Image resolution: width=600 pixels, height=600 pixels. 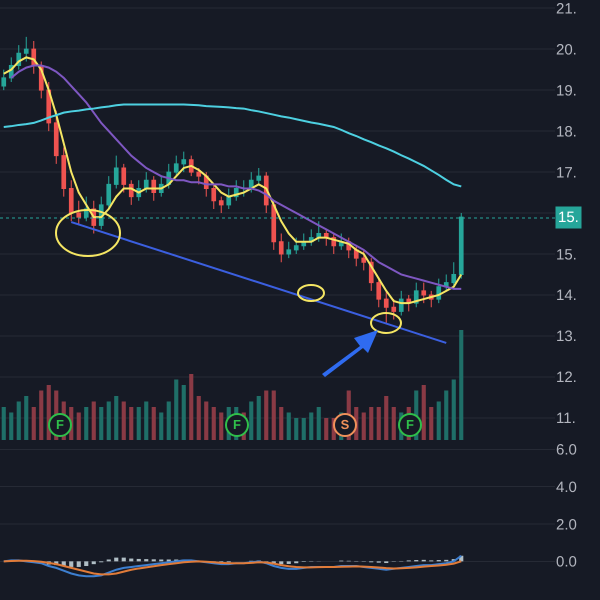 What do you see at coordinates (566, 419) in the screenshot?
I see `y-tick-label: 11.` at bounding box center [566, 419].